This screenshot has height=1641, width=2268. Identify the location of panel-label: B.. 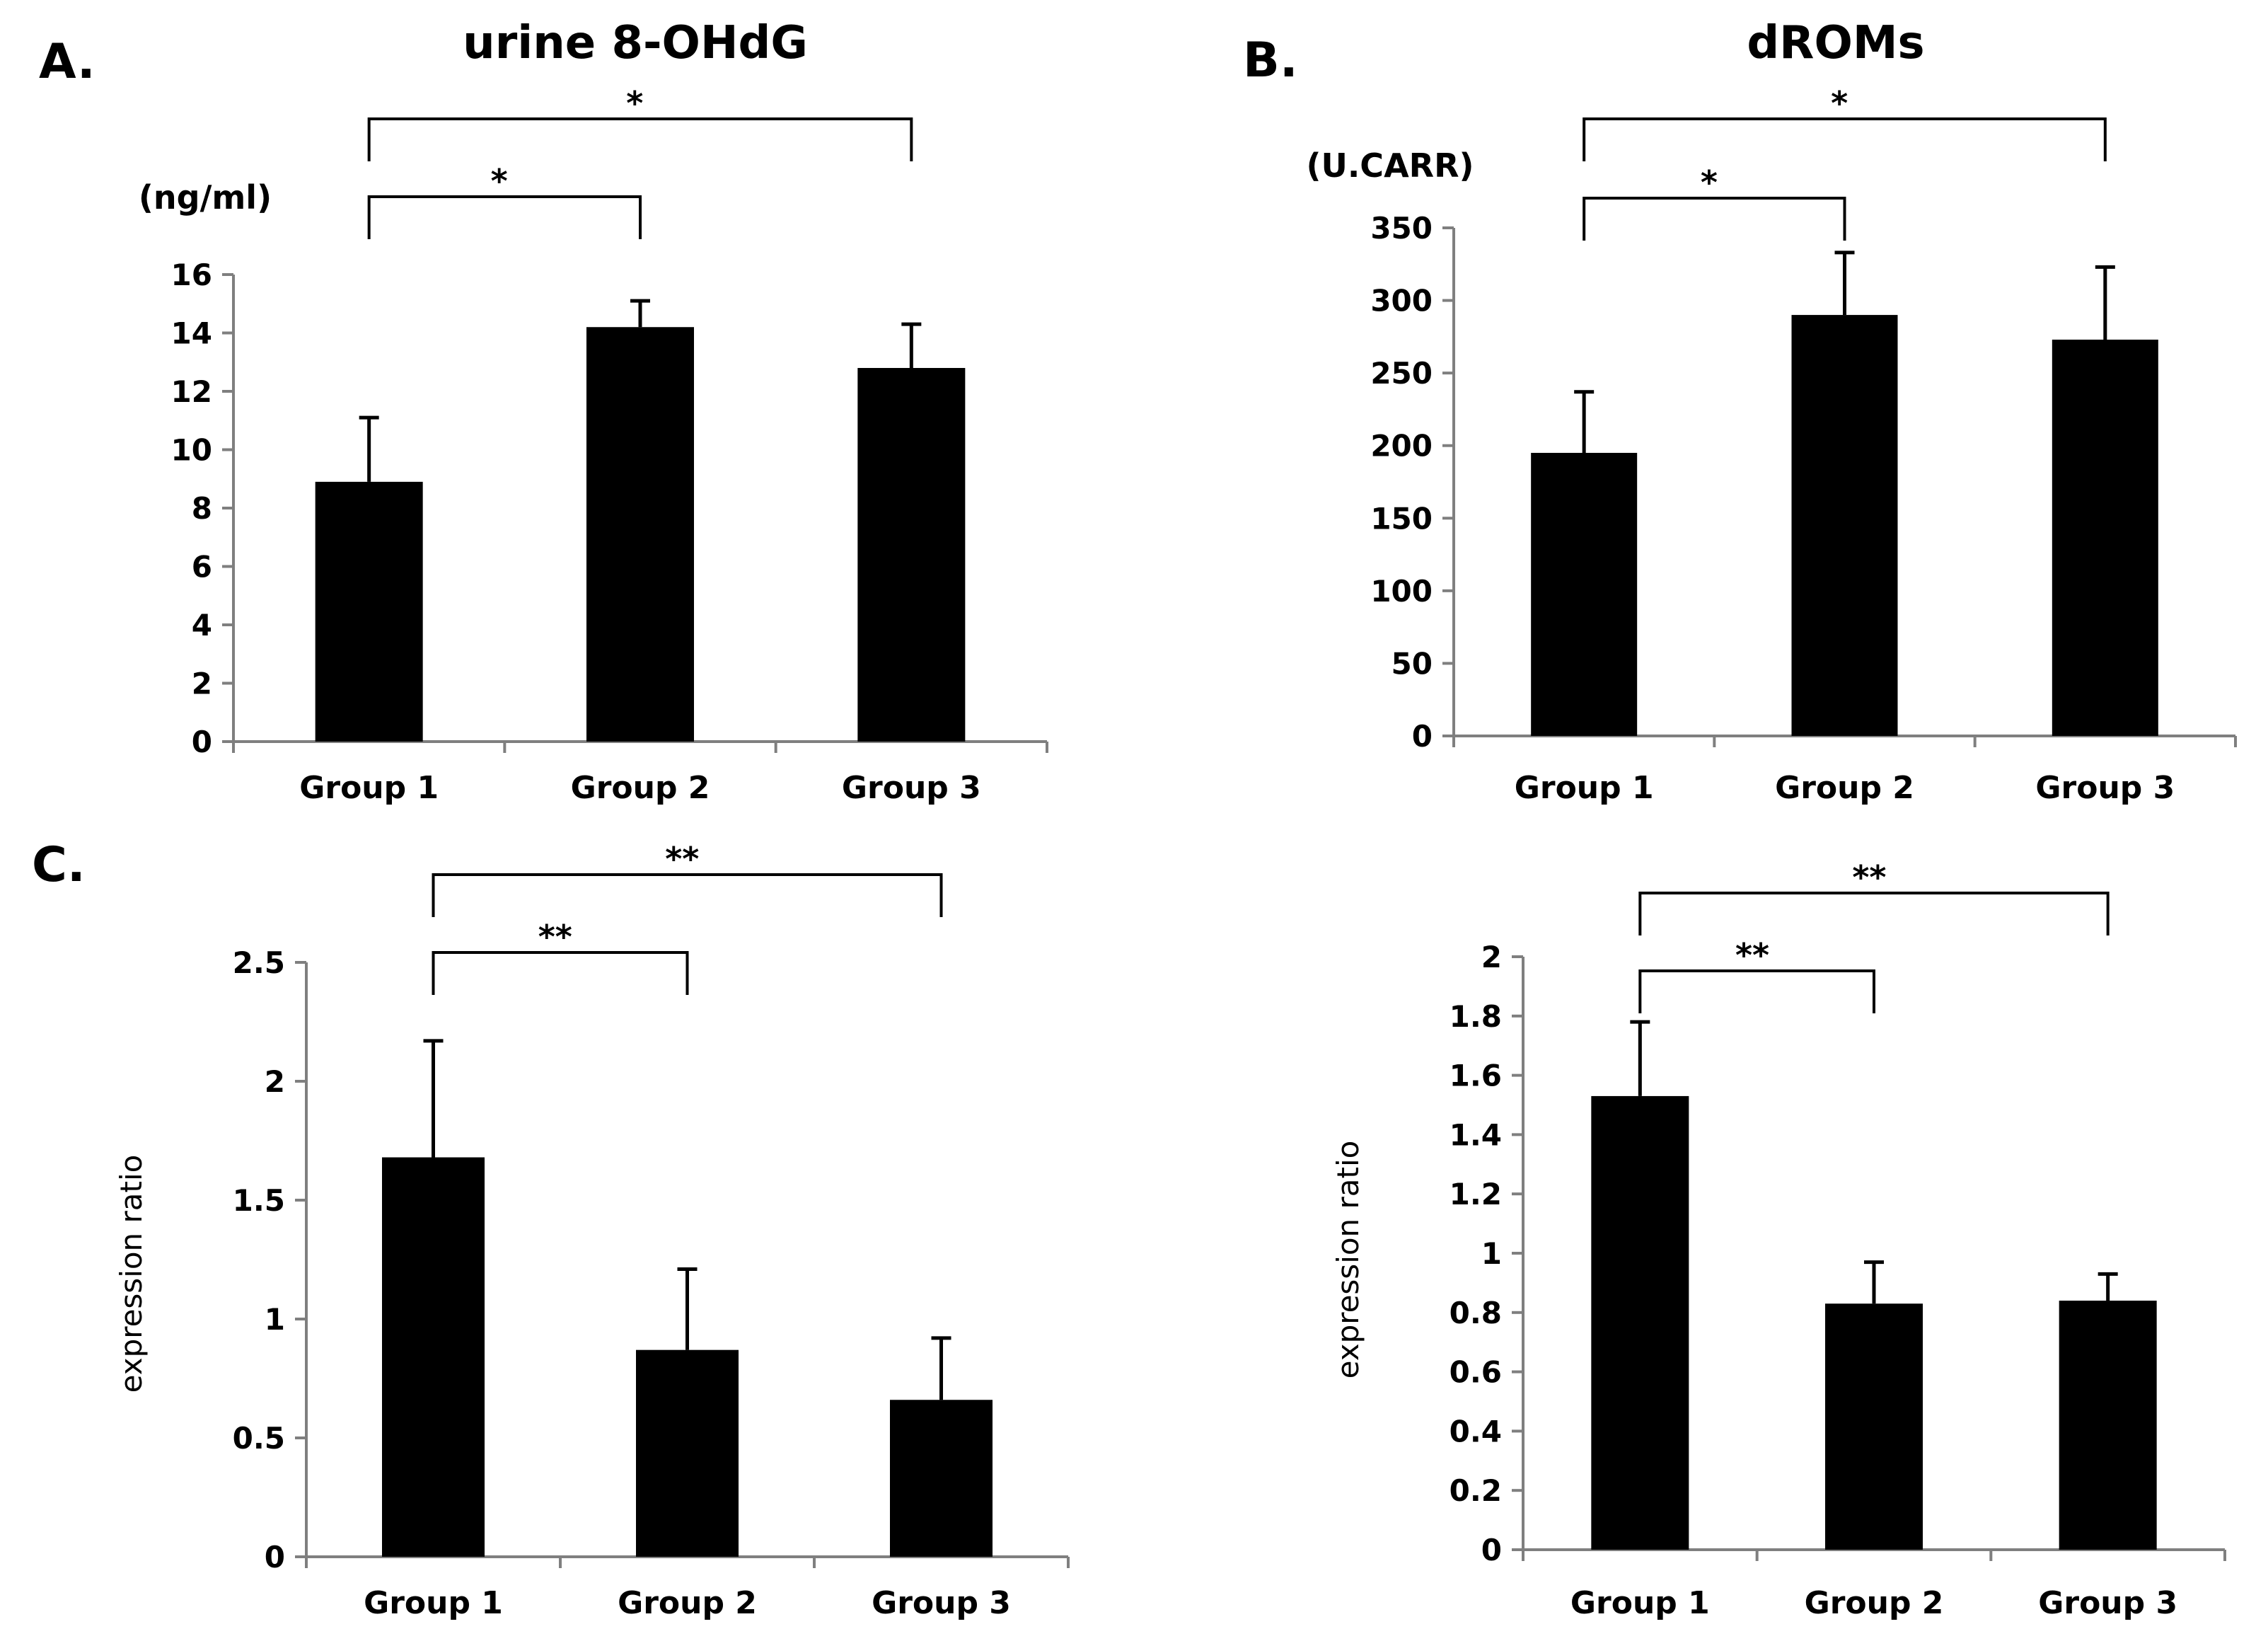
(1270, 60).